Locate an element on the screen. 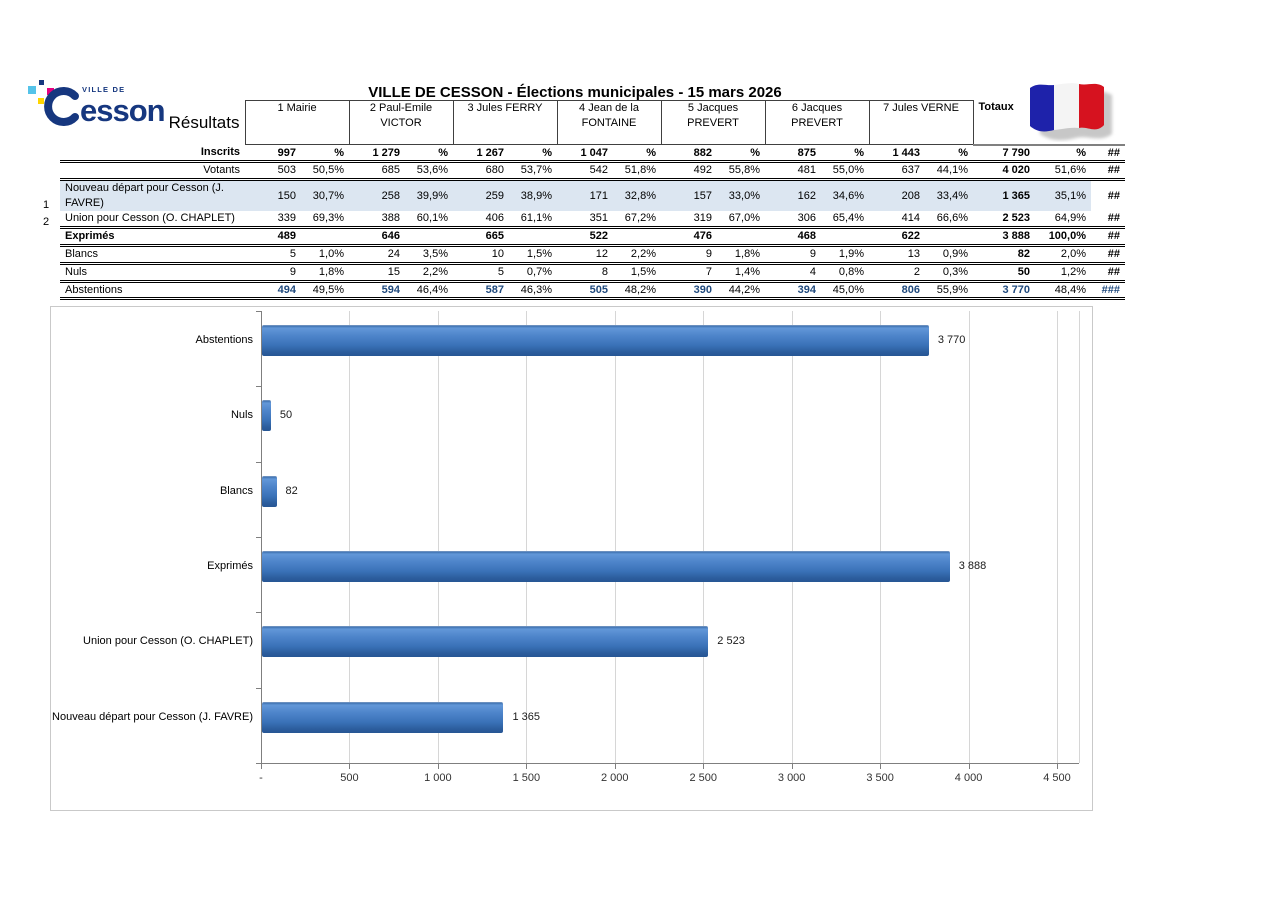  row-number: 1 is located at coordinates (46, 204).